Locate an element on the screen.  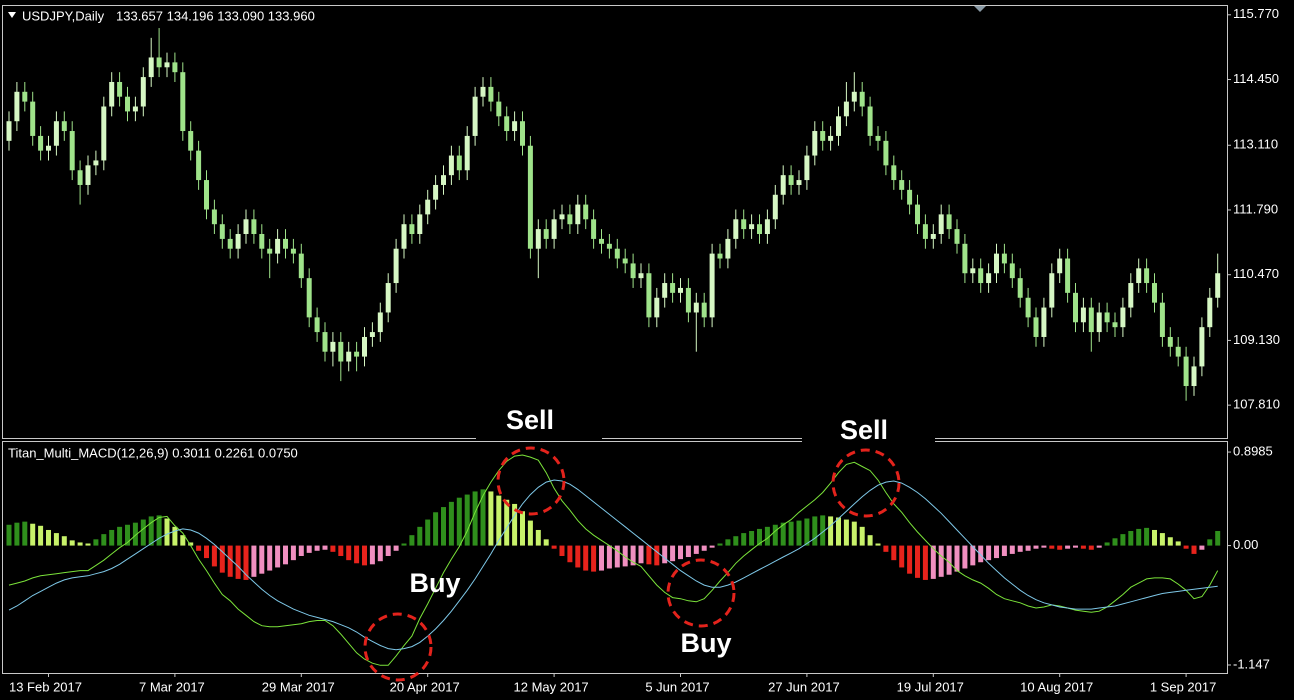
y-tick-label: 111.790 is located at coordinates (1255, 208).